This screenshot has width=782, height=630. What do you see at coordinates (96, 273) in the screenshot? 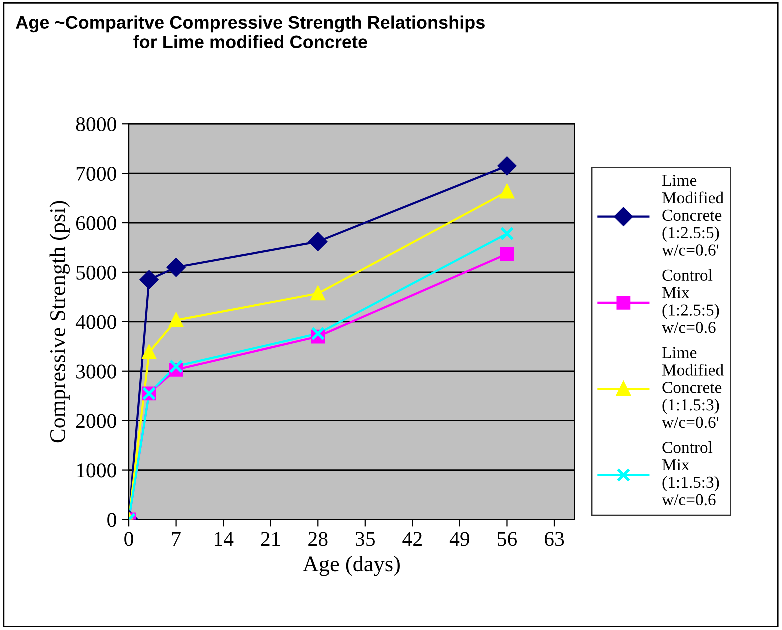
I see `y-tick-label: 5000` at bounding box center [96, 273].